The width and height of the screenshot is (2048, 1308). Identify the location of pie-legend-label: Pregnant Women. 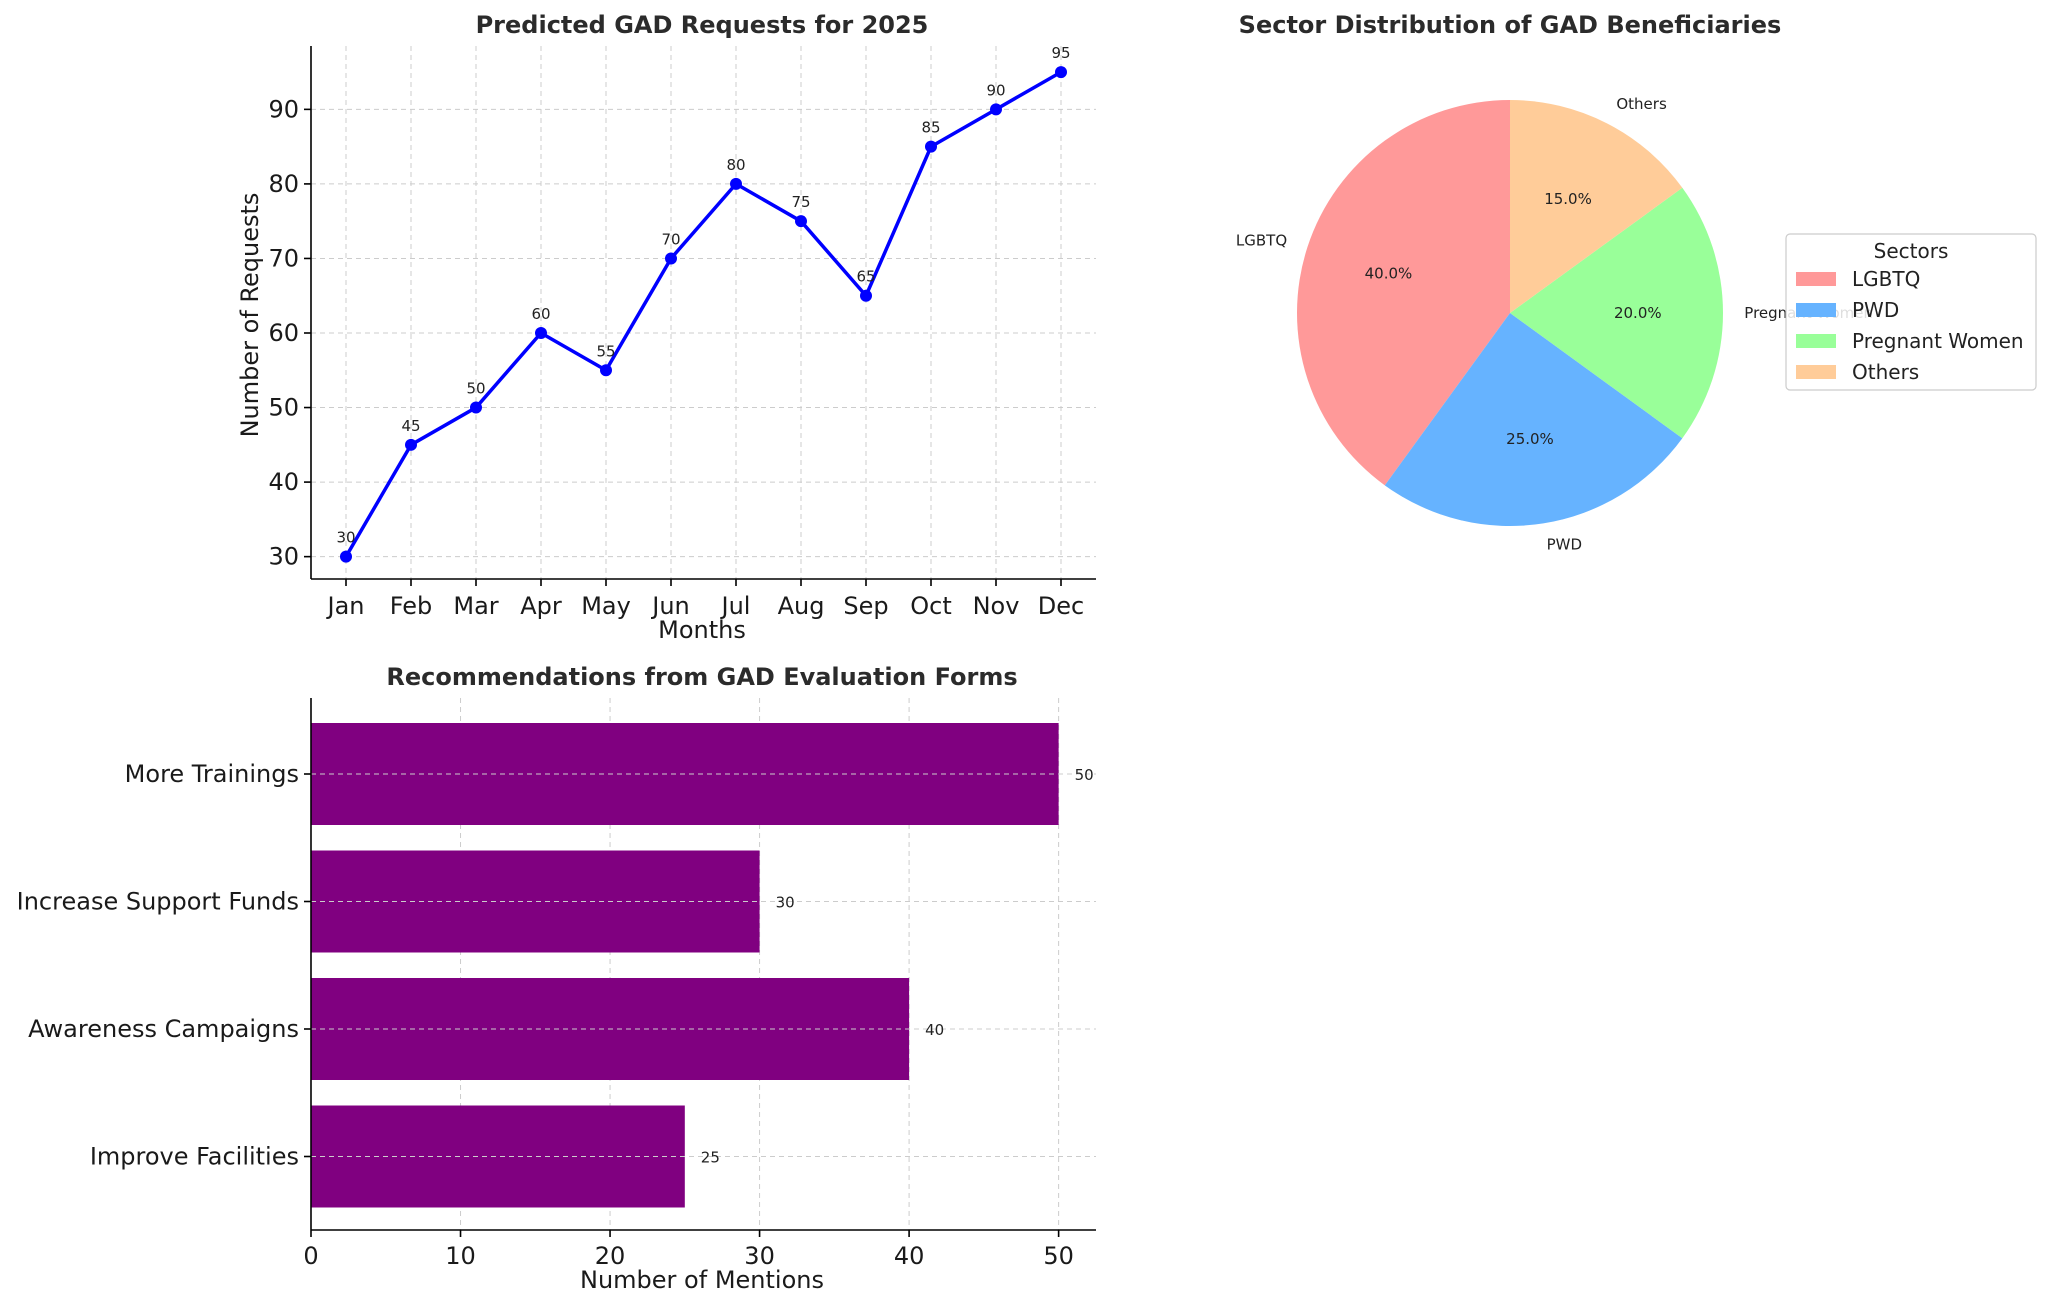
(1938, 341).